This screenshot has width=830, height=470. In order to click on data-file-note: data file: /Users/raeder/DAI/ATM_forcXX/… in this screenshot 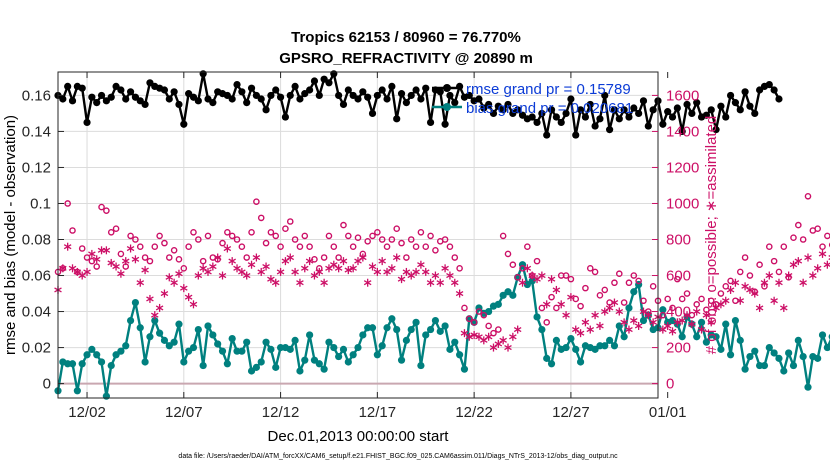, I will do `click(398, 456)`.